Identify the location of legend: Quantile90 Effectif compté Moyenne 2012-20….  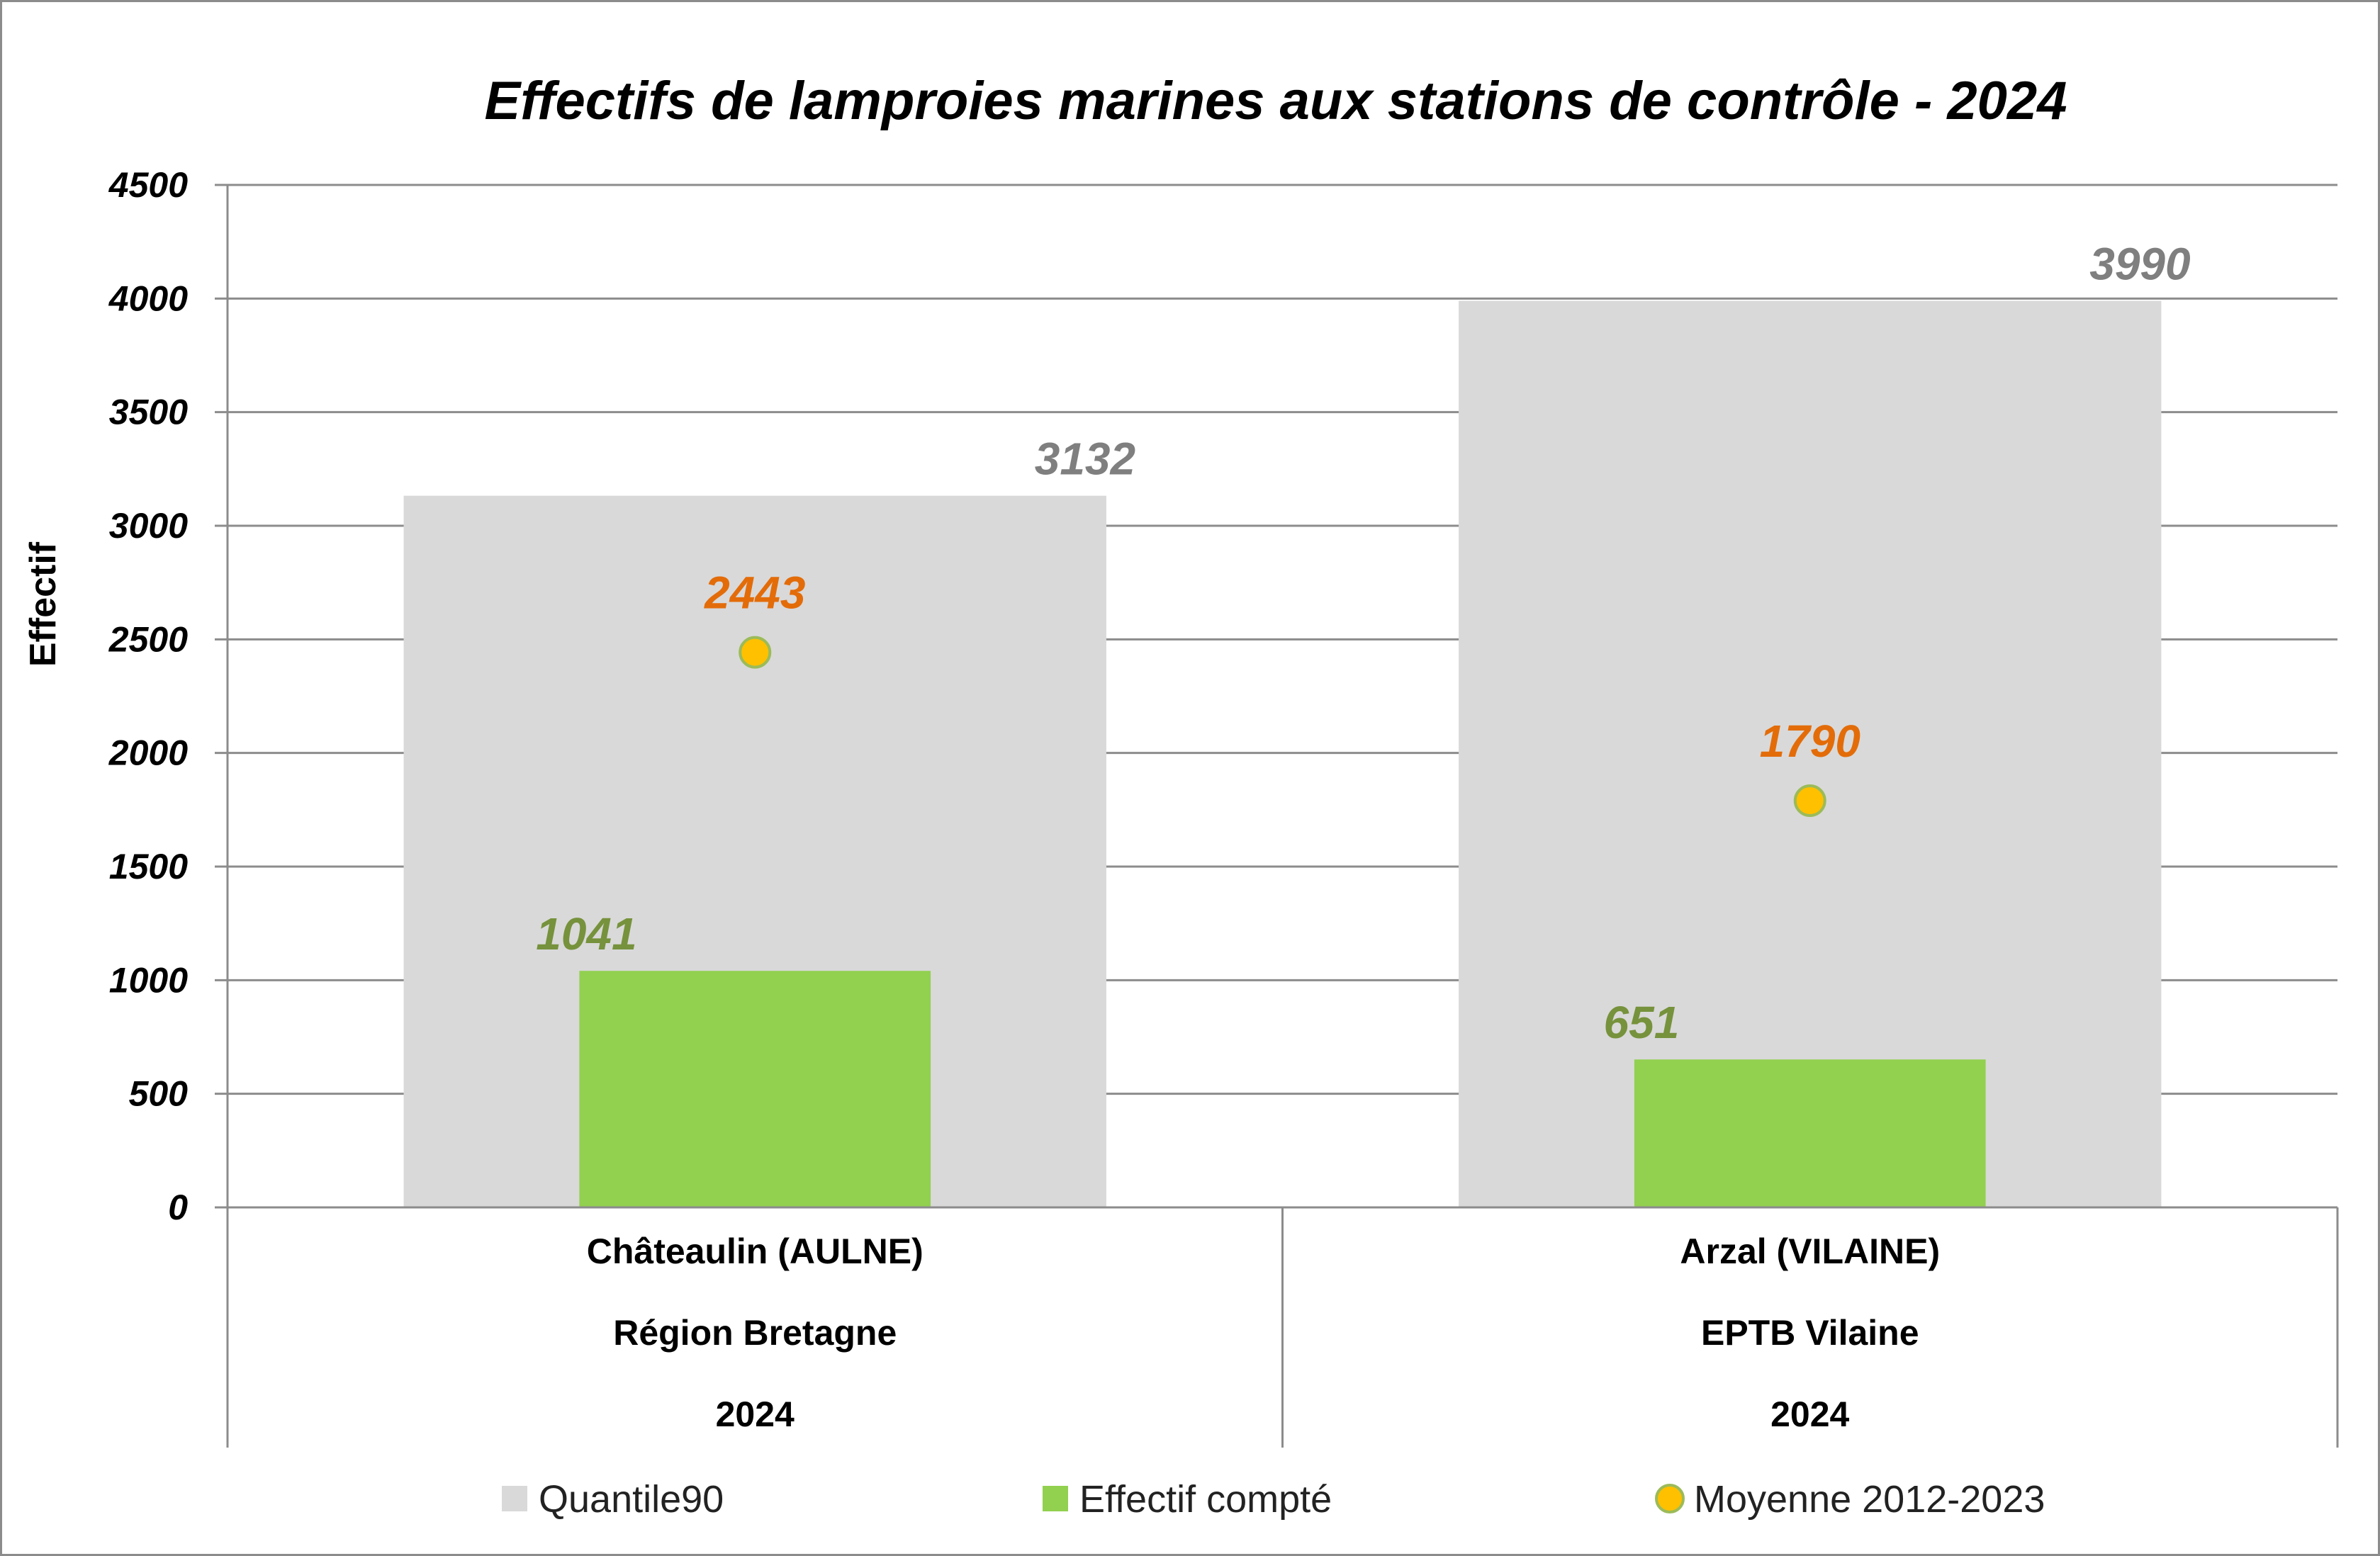
(1274, 1499).